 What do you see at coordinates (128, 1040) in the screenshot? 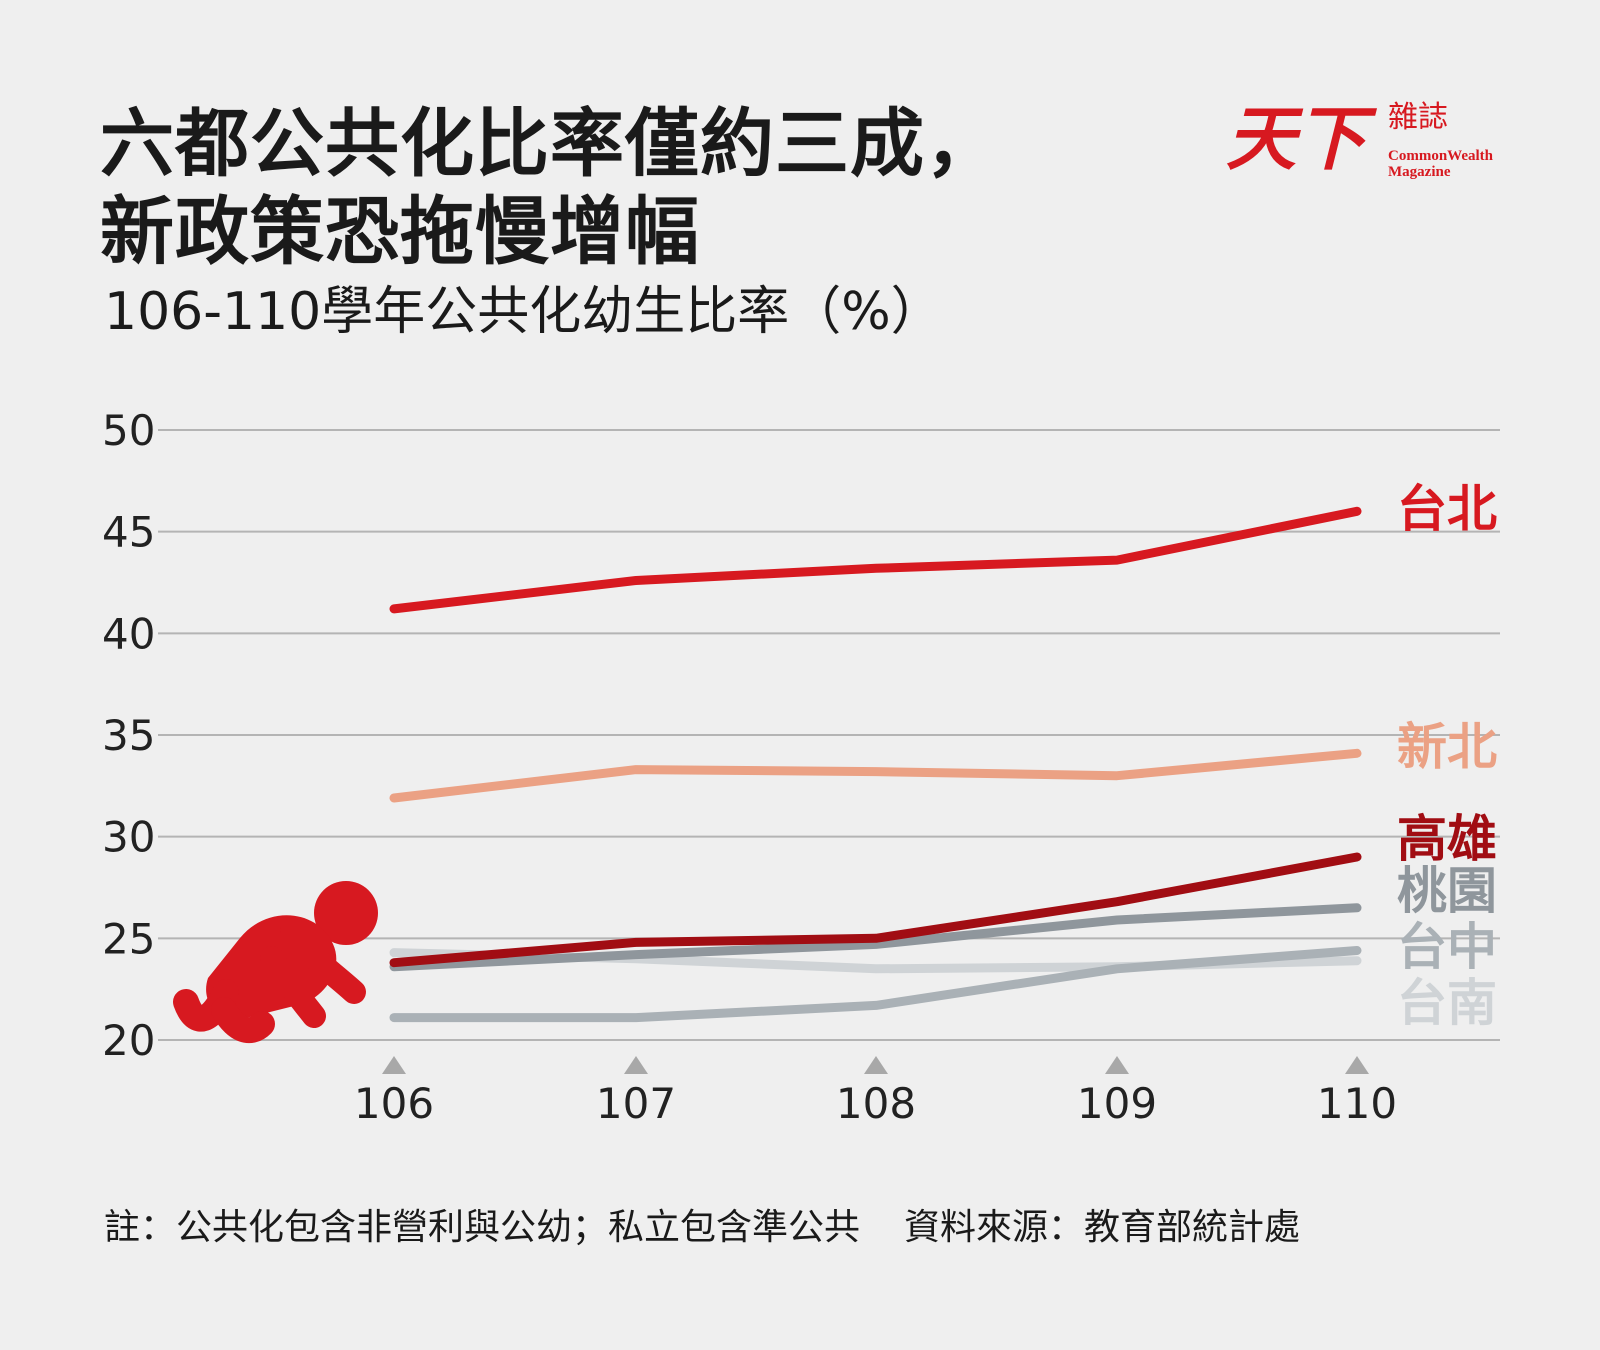
I see `y-tick-label: 20` at bounding box center [128, 1040].